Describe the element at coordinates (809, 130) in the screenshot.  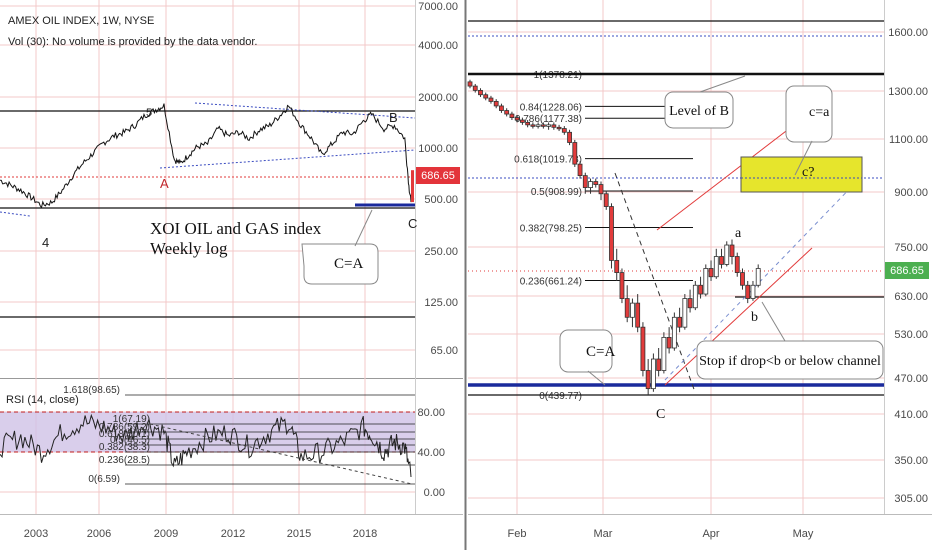
I see `callout-c-equals-a-target` at that location.